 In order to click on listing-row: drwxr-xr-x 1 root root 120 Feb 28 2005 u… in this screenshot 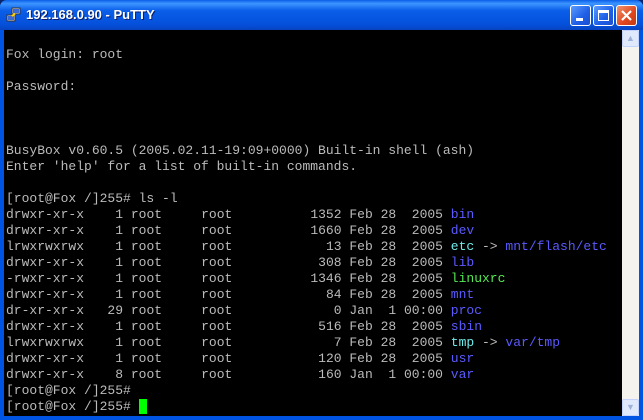, I will do `click(306, 359)`.